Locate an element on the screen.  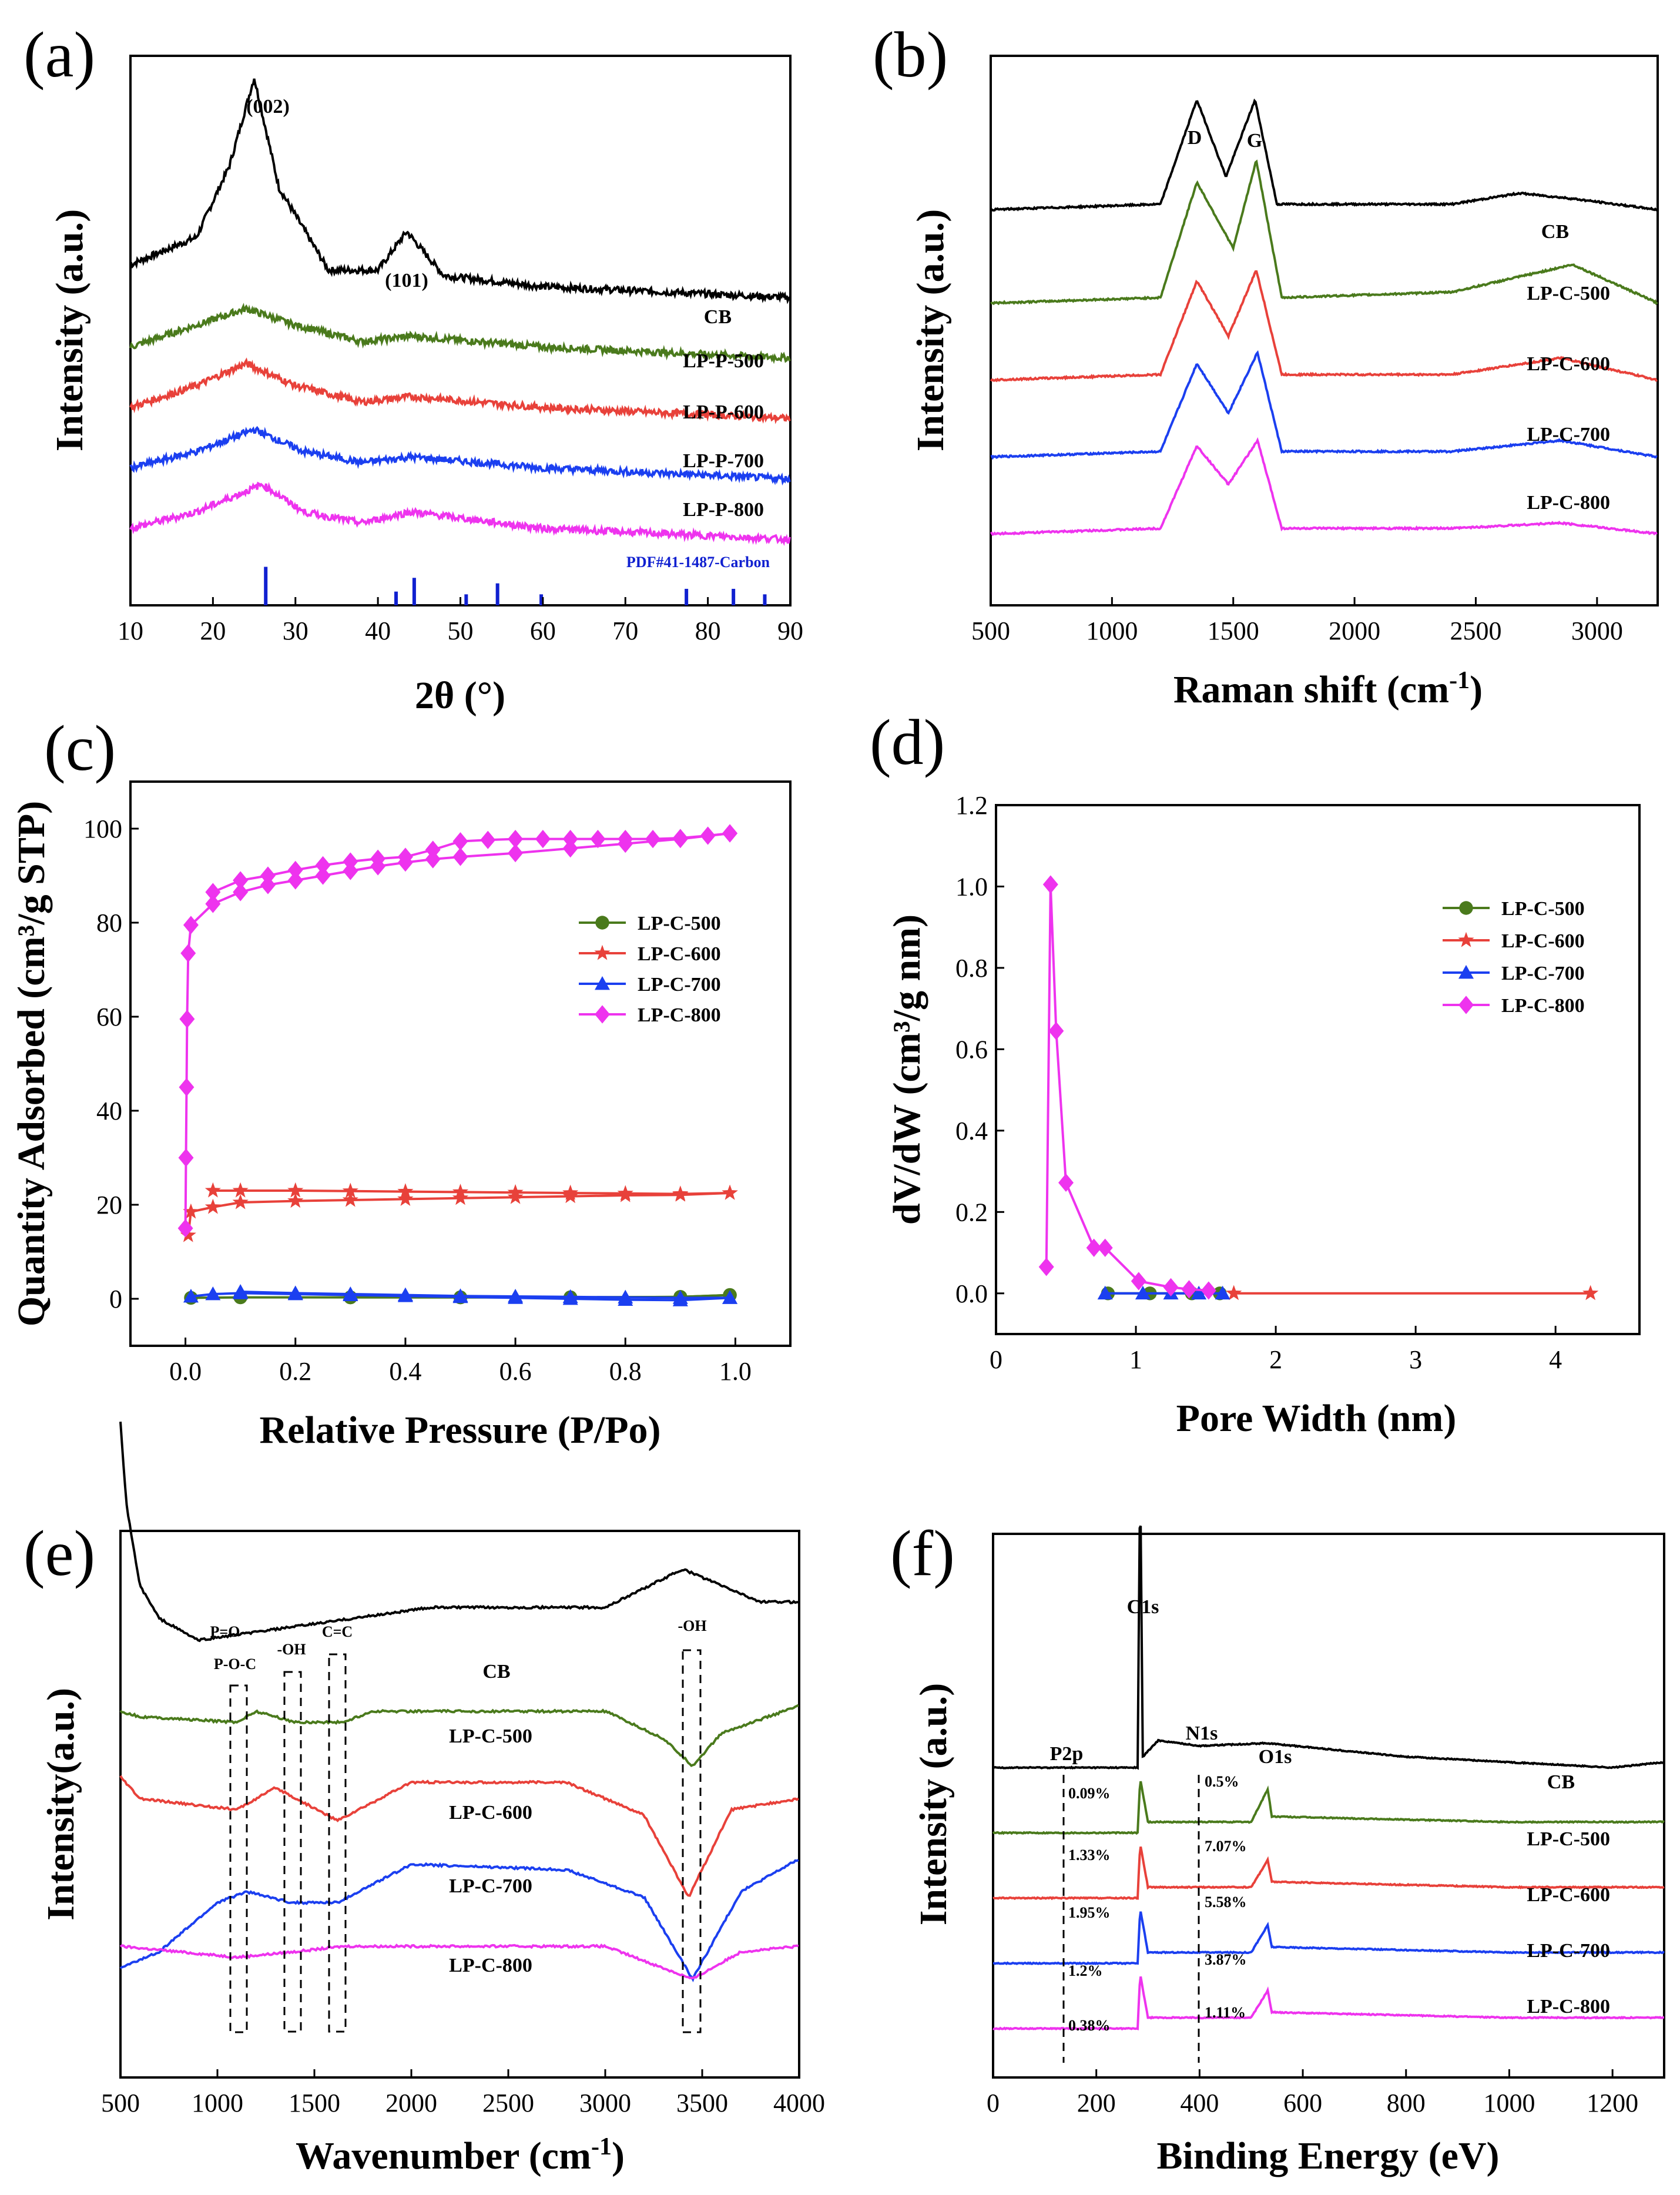
y-tick-label-c: 100 is located at coordinates (102, 829).